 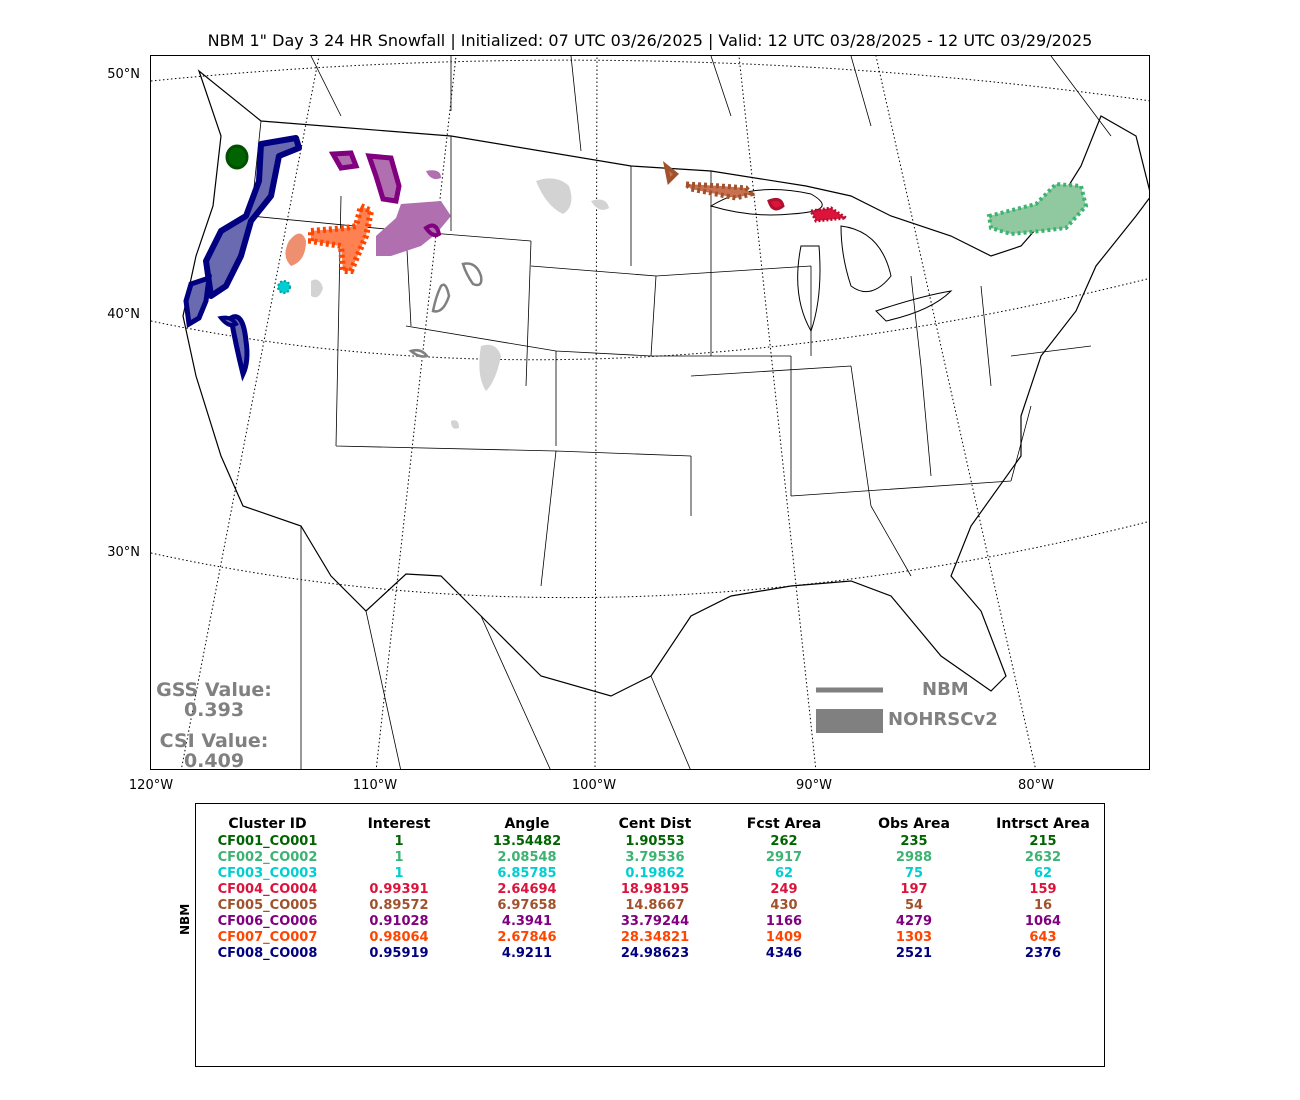 What do you see at coordinates (527, 921) in the screenshot?
I see `table-cell: 4.3941` at bounding box center [527, 921].